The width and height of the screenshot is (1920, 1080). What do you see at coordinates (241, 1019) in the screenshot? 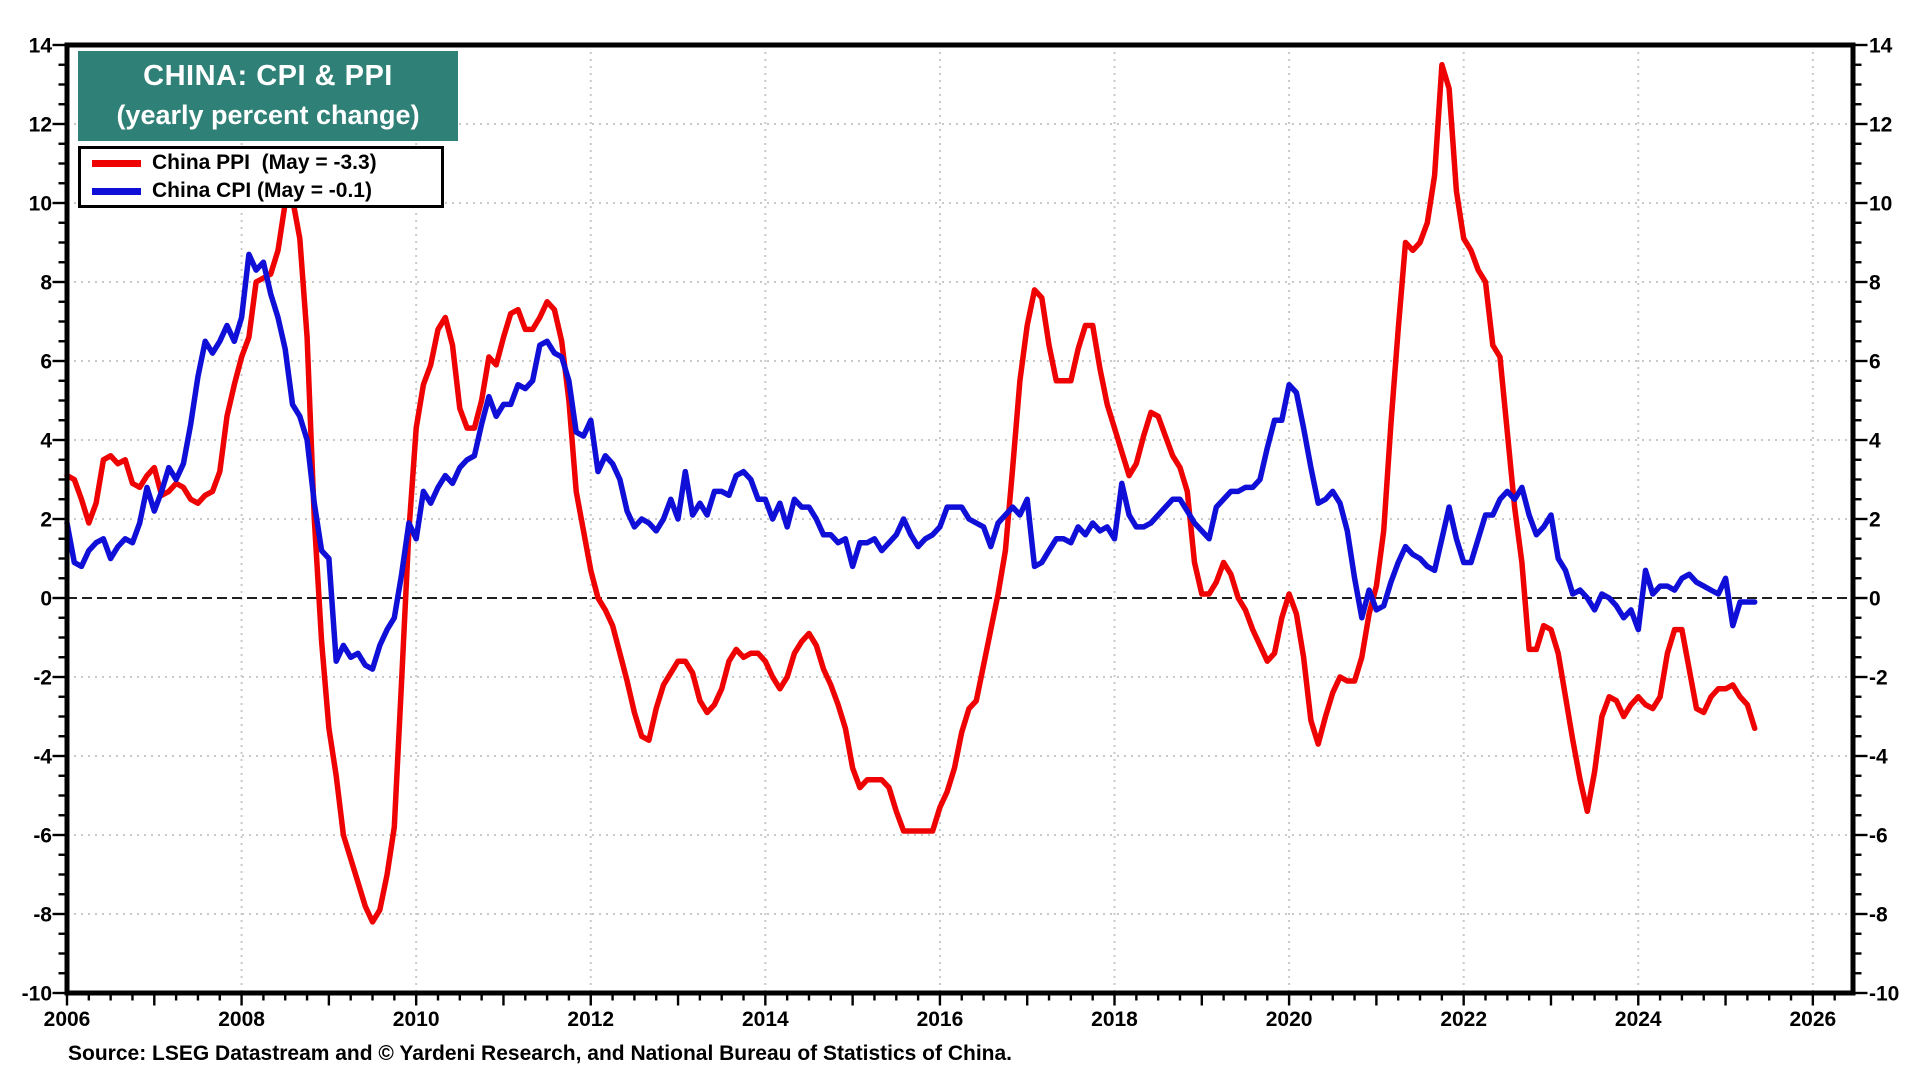
I see `x-tick-label: 2008` at bounding box center [241, 1019].